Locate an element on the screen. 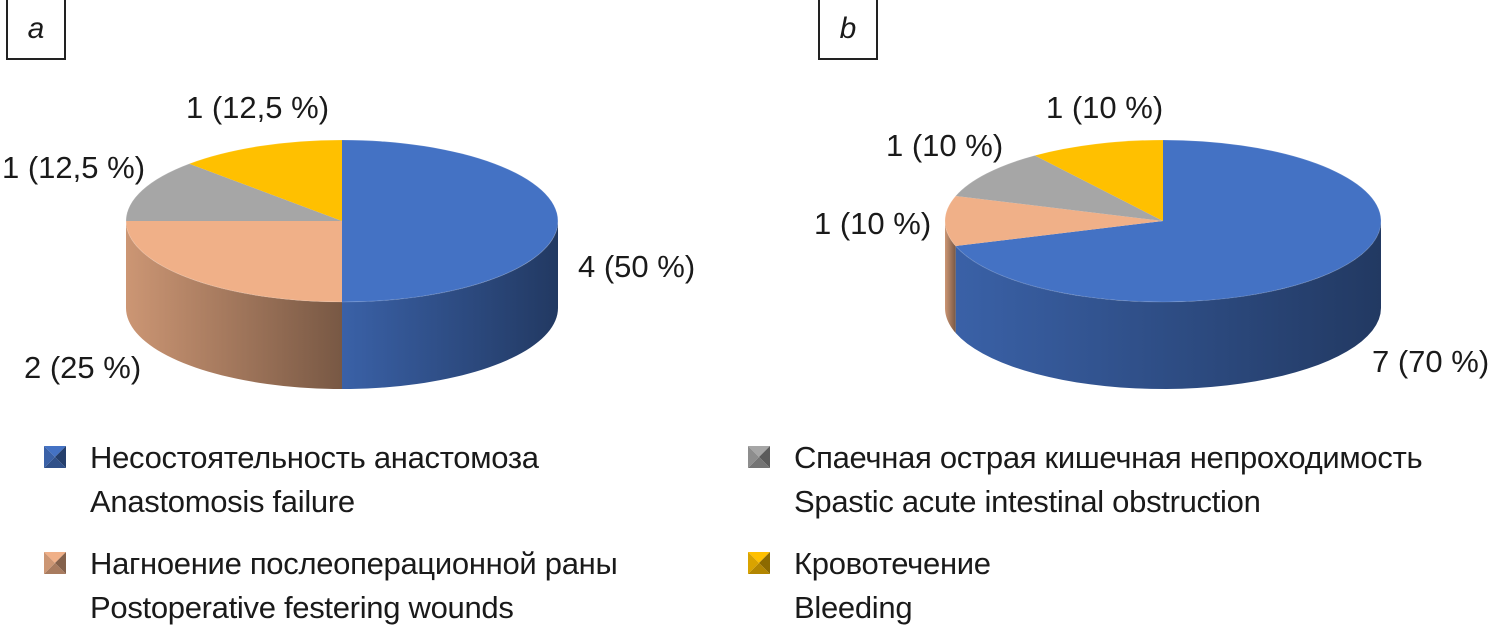 The image size is (1490, 634). data-label-b-anastomosis: 7 (70 %) is located at coordinates (1430, 361).